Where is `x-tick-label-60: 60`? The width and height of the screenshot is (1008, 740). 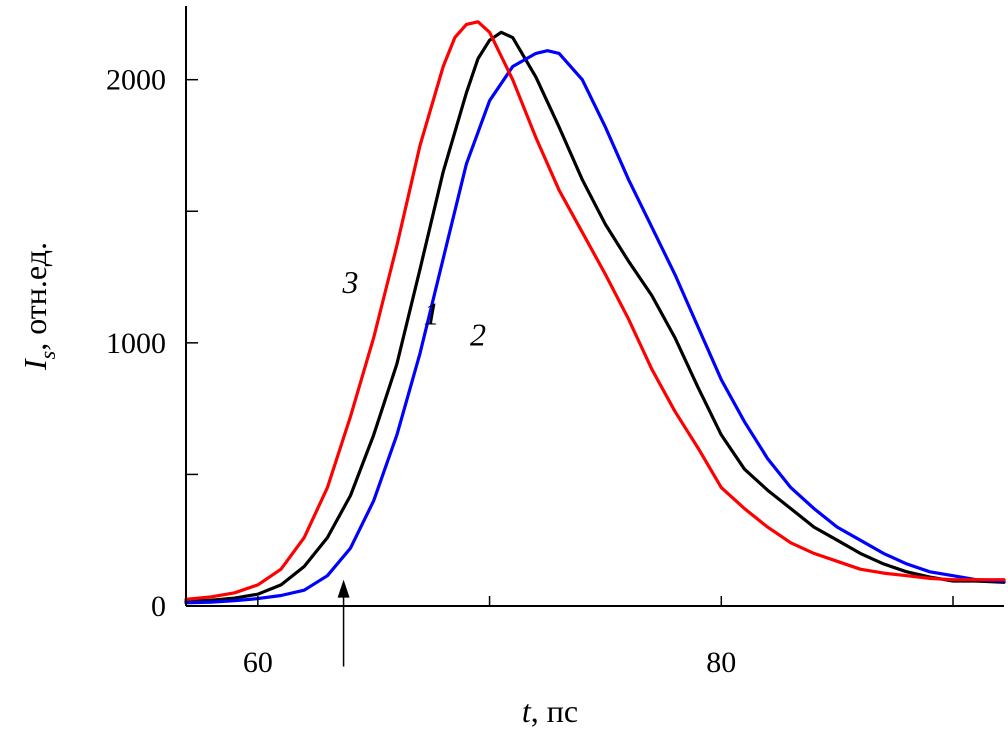
x-tick-label-60: 60 is located at coordinates (258, 662).